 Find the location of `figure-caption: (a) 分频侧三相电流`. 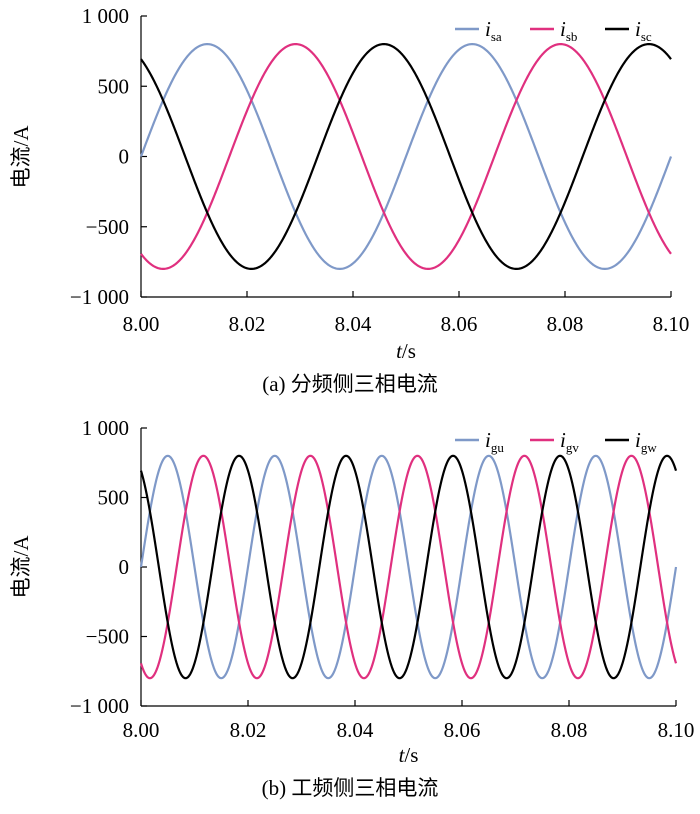

figure-caption: (a) 分频侧三相电流 is located at coordinates (350, 384).